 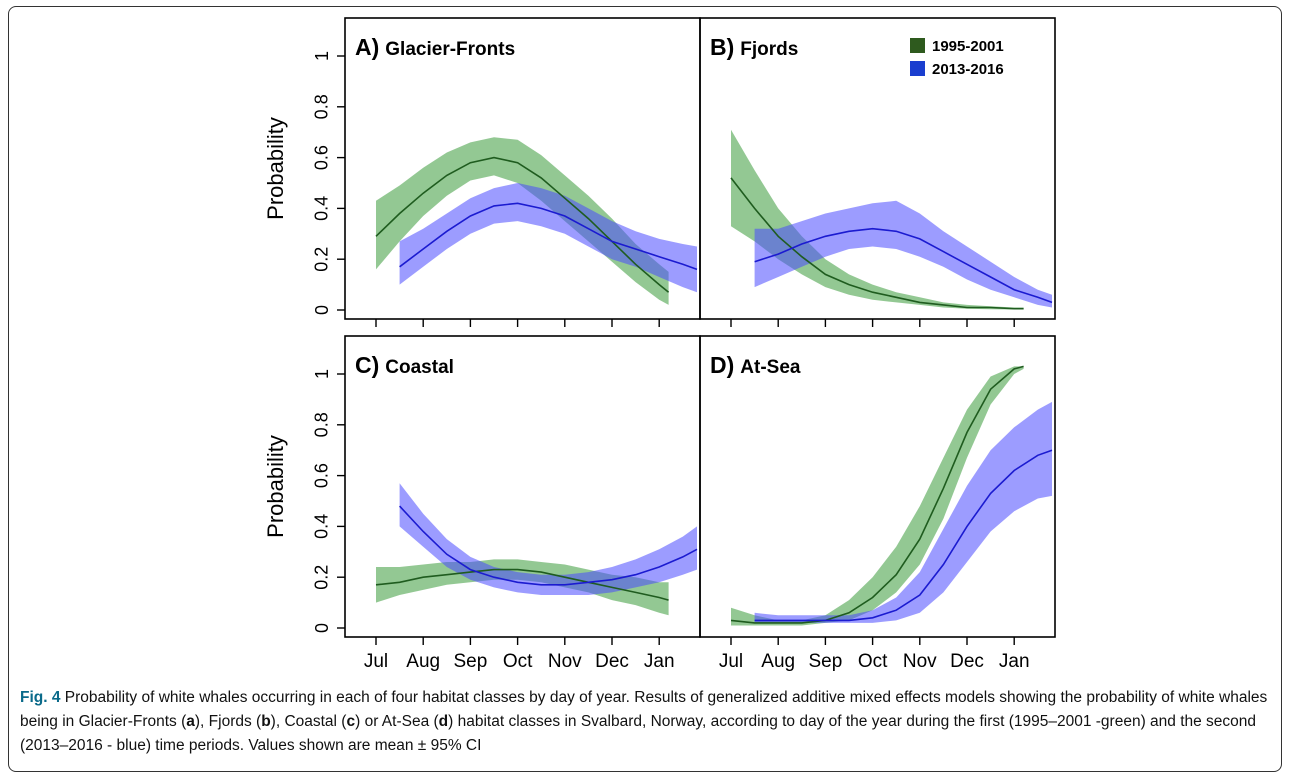 What do you see at coordinates (397, 721) in the screenshot?
I see `caption-text: ) or At-Sea (` at bounding box center [397, 721].